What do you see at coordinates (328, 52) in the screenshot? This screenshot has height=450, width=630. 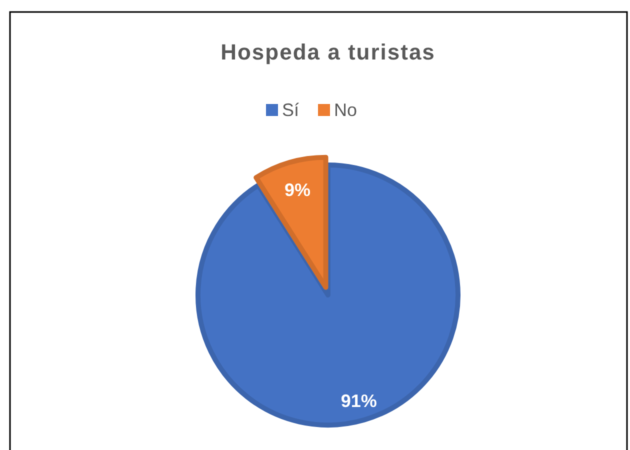 I see `chart-title: Hospeda a turistas` at bounding box center [328, 52].